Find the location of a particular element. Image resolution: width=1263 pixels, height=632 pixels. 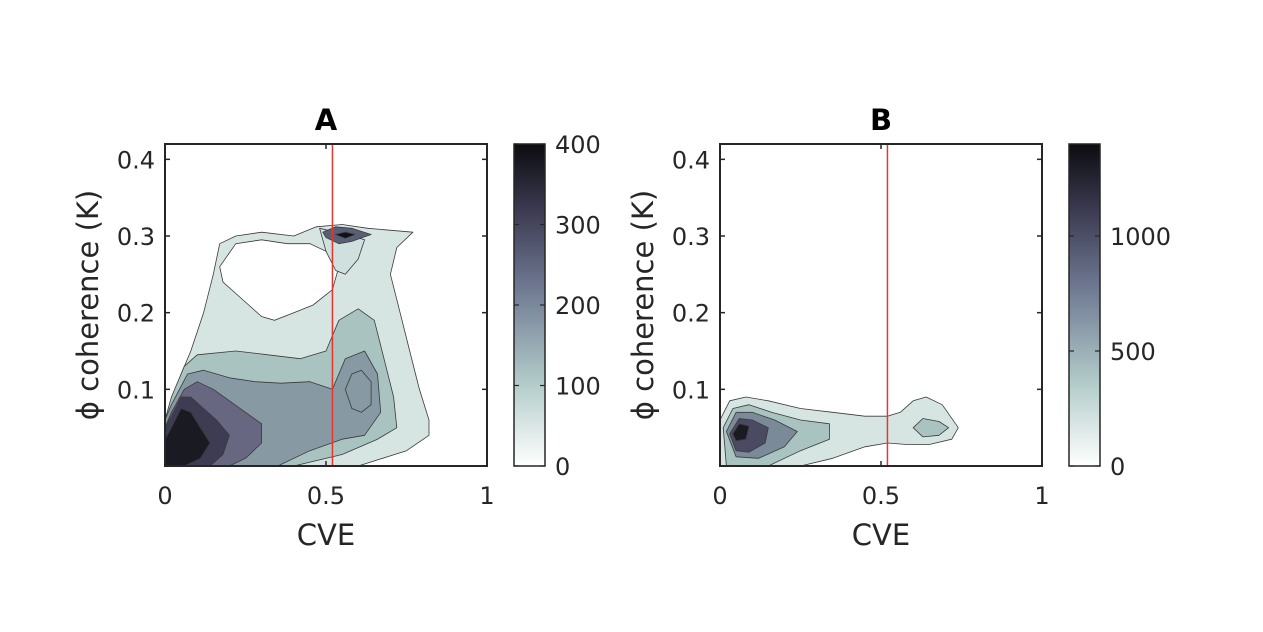

panel-a-xtick-label: 0.5 is located at coordinates (326, 496).